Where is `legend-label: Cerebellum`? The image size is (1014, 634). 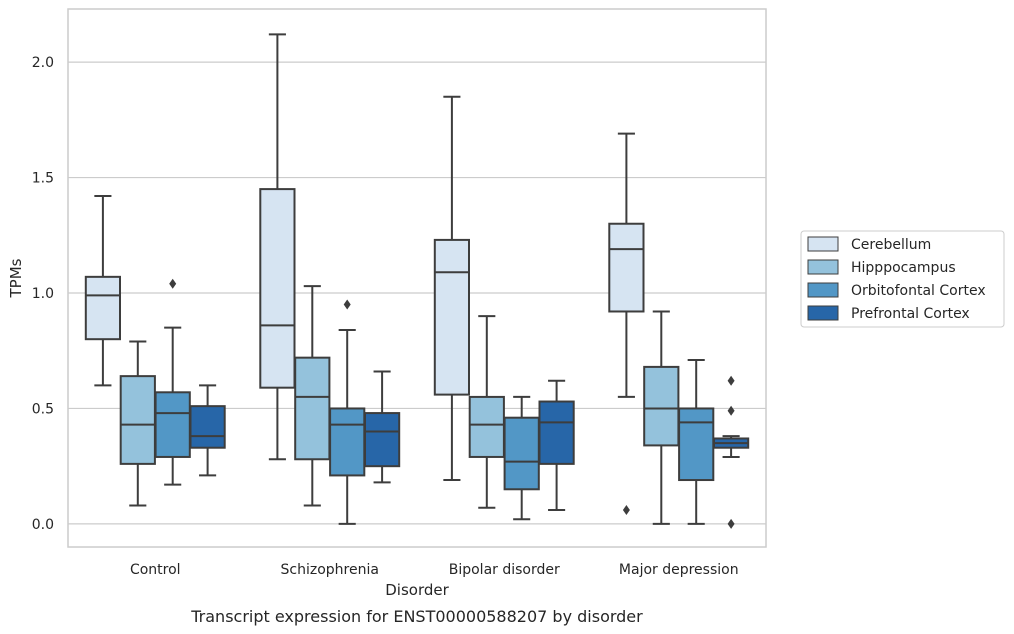
legend-label: Cerebellum is located at coordinates (891, 245).